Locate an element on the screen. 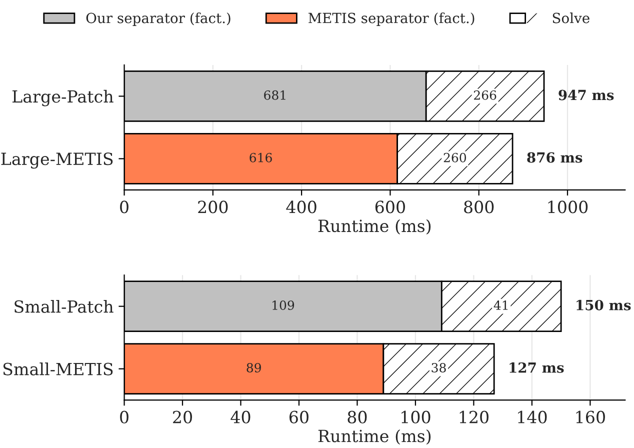 Image resolution: width=634 pixels, height=448 pixels. total-label: 150 ms is located at coordinates (603, 305).